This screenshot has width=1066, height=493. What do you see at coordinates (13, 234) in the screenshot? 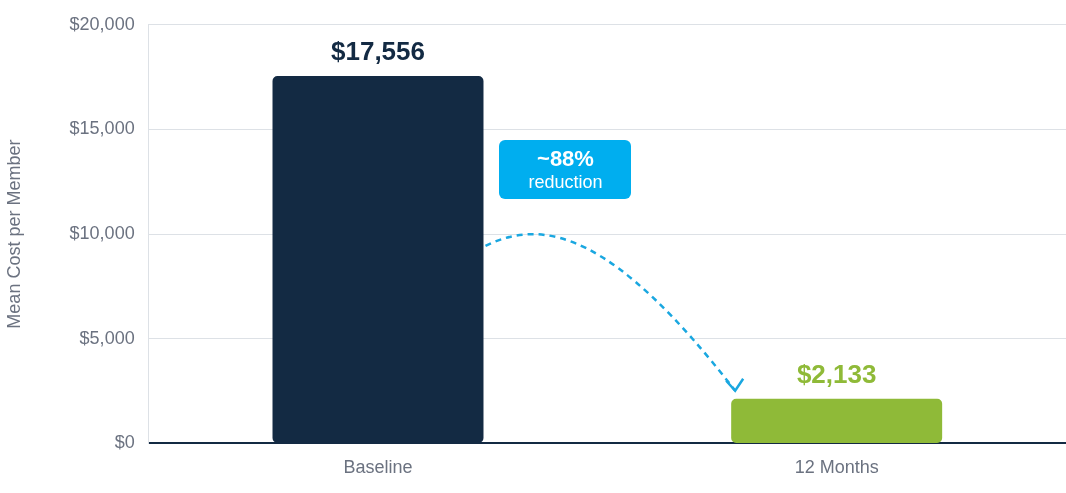
I see `y-axis-title: Mean Cost per Member` at bounding box center [13, 234].